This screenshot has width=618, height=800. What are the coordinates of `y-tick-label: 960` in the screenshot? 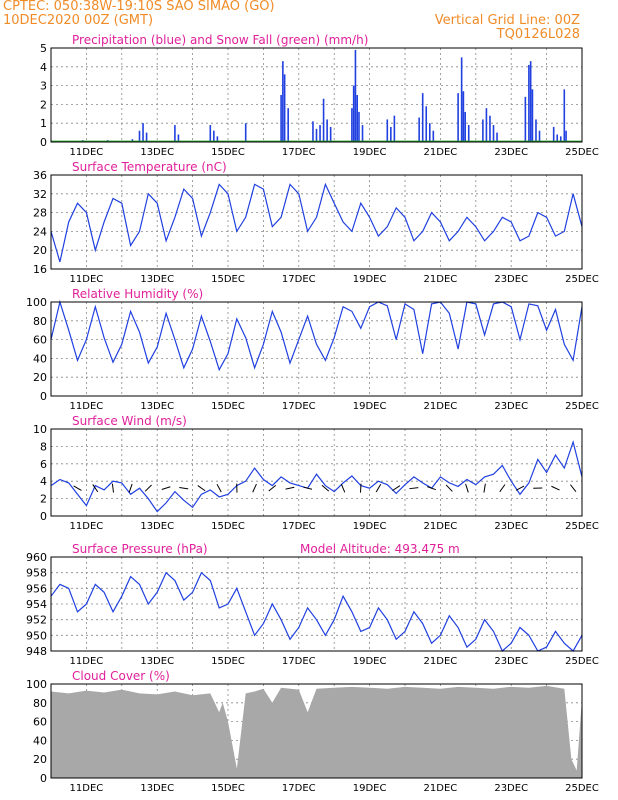 It's located at (36, 557).